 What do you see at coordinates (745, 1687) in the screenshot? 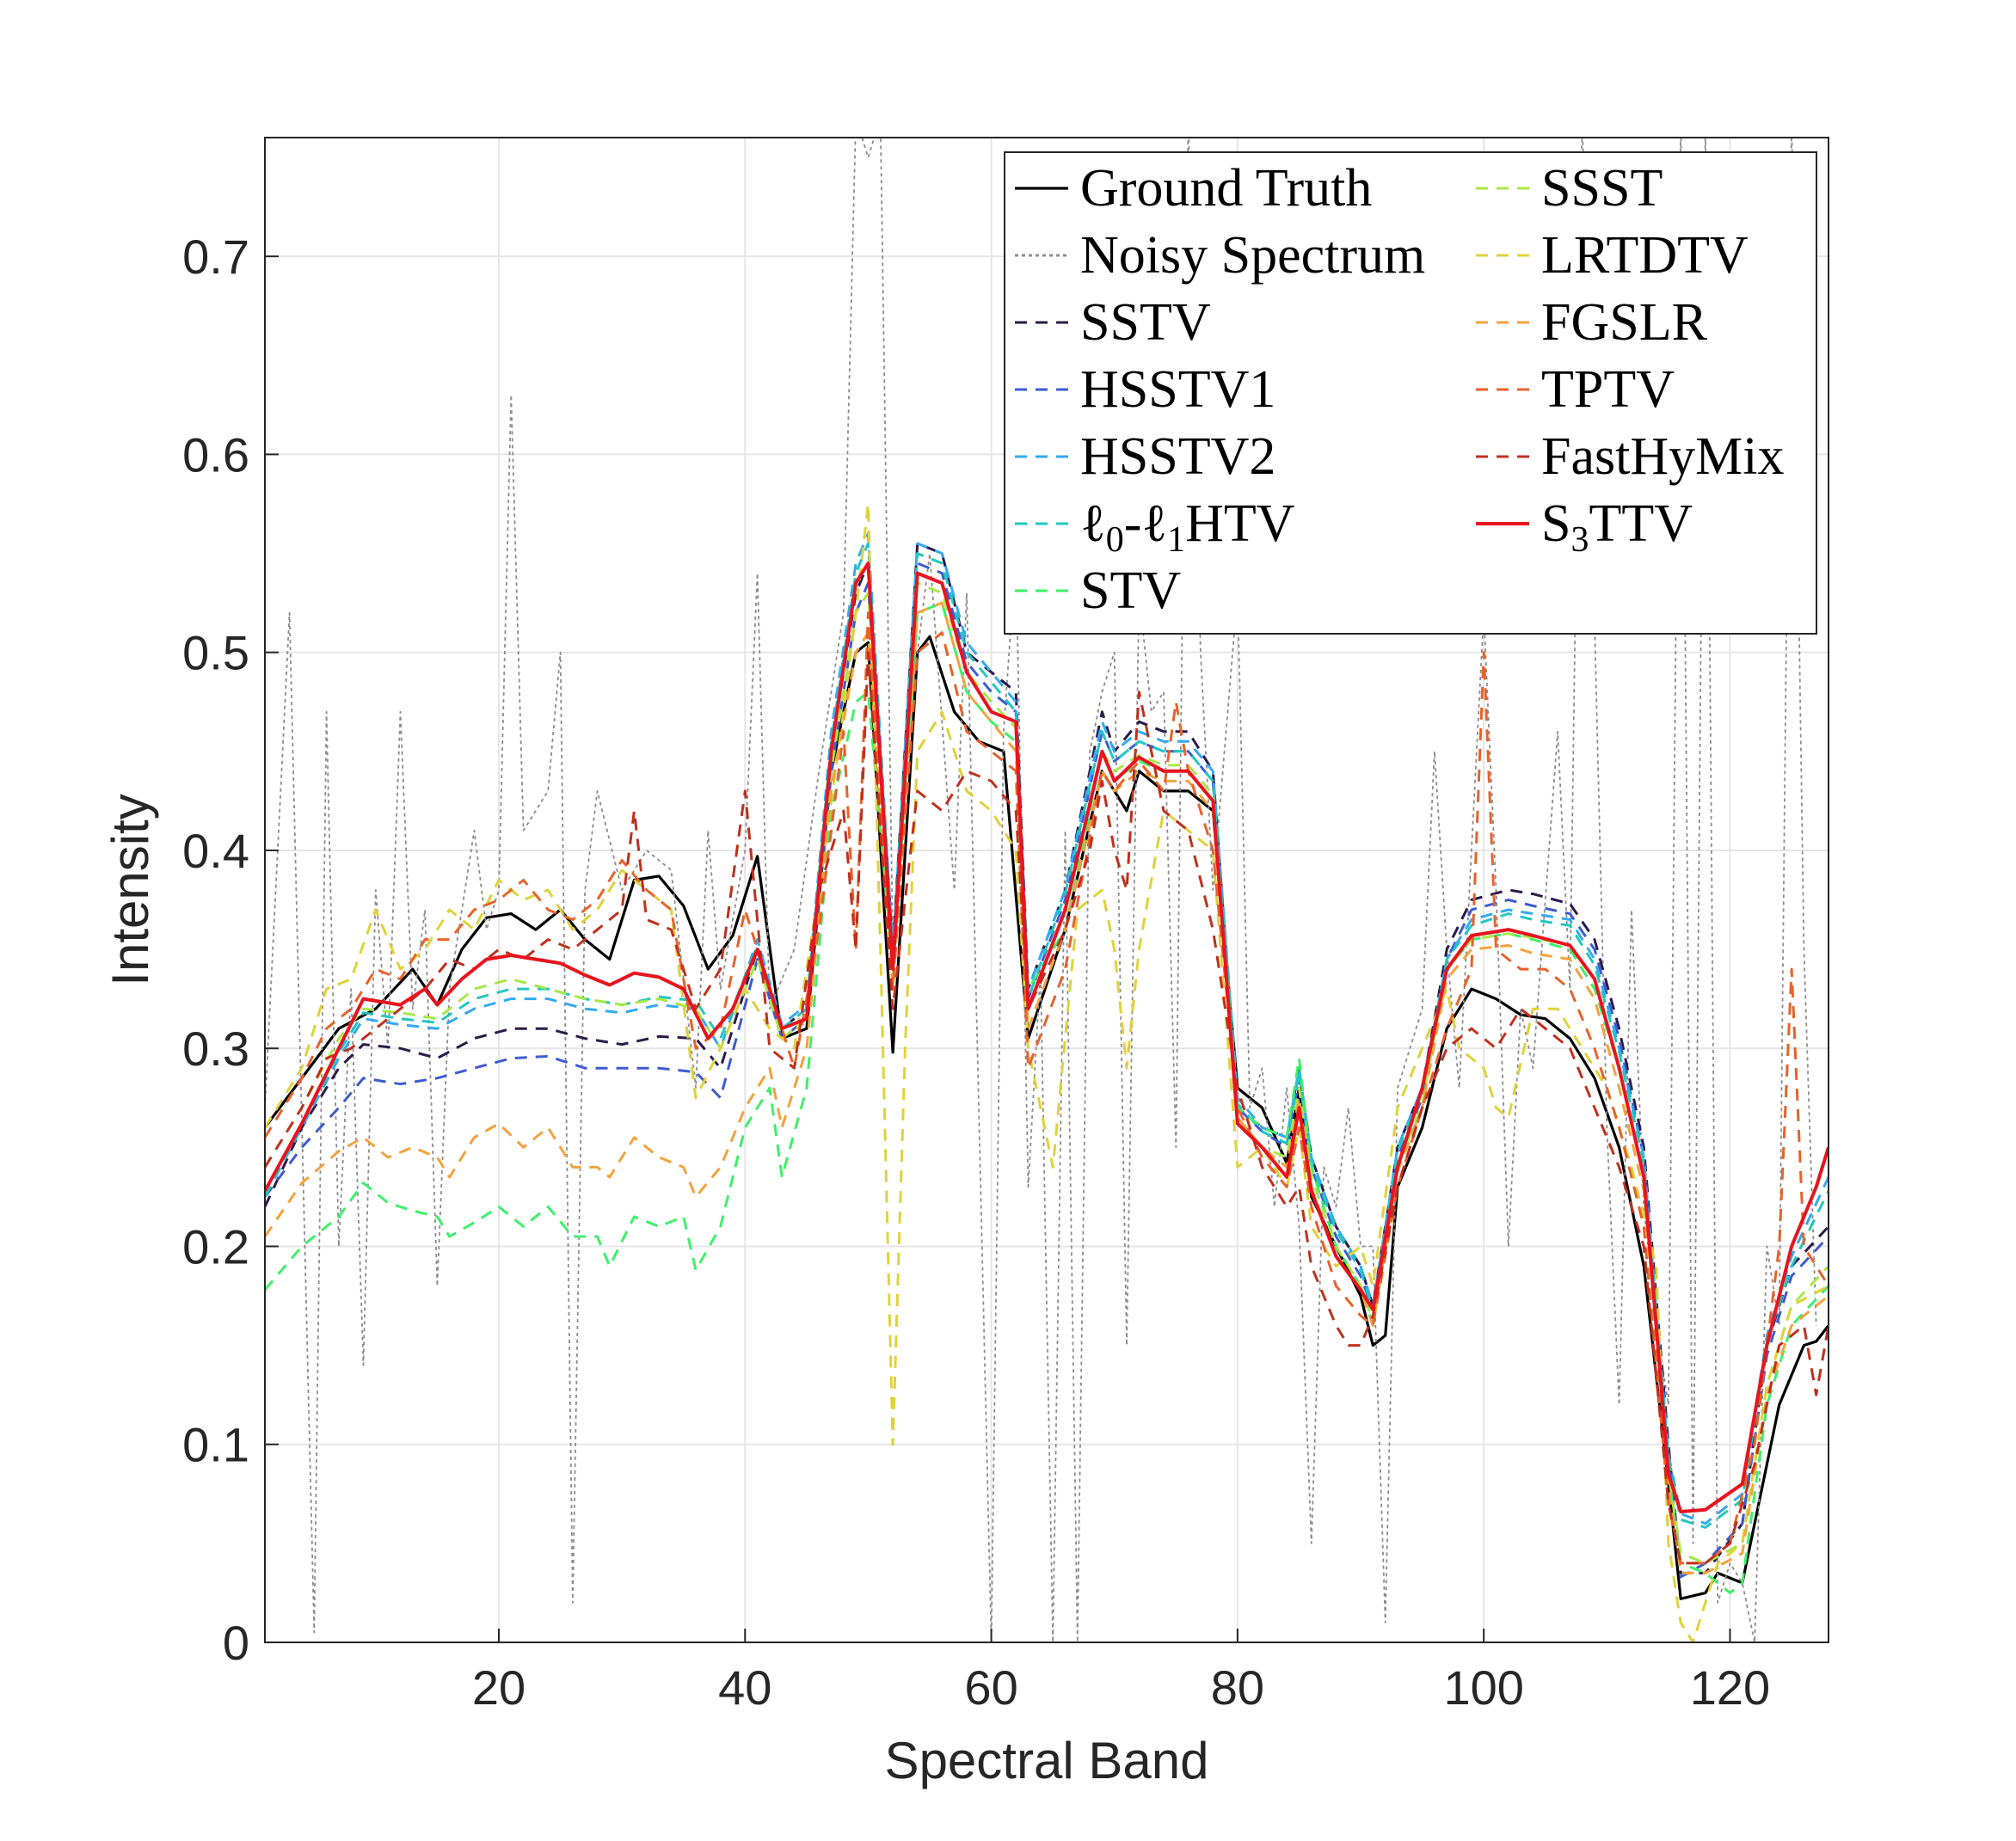
I see `x-tick-label: 40` at bounding box center [745, 1687].